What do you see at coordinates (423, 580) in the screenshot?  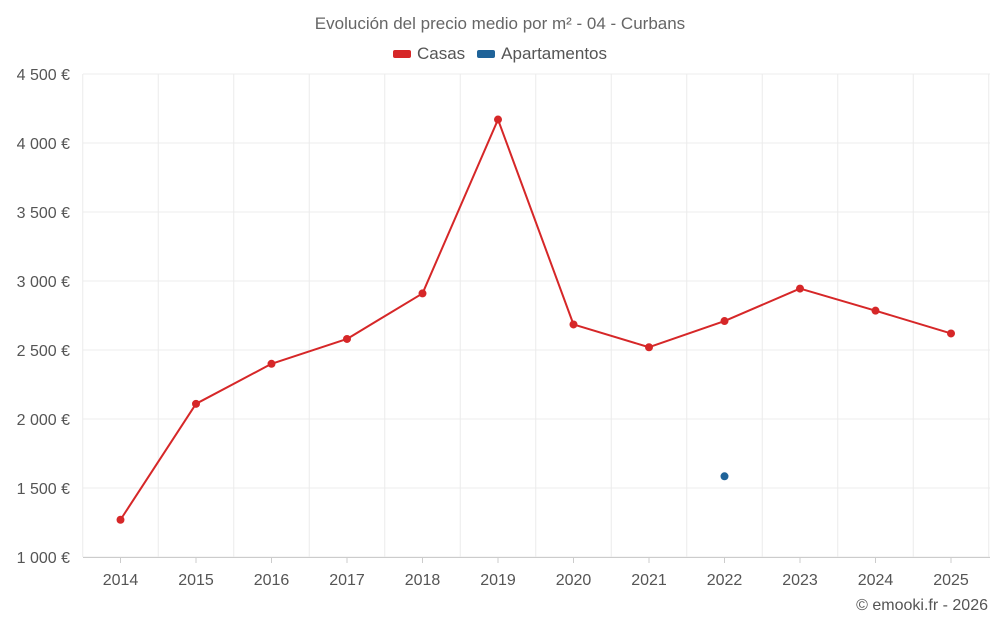 I see `x-tick-label: 2018` at bounding box center [423, 580].